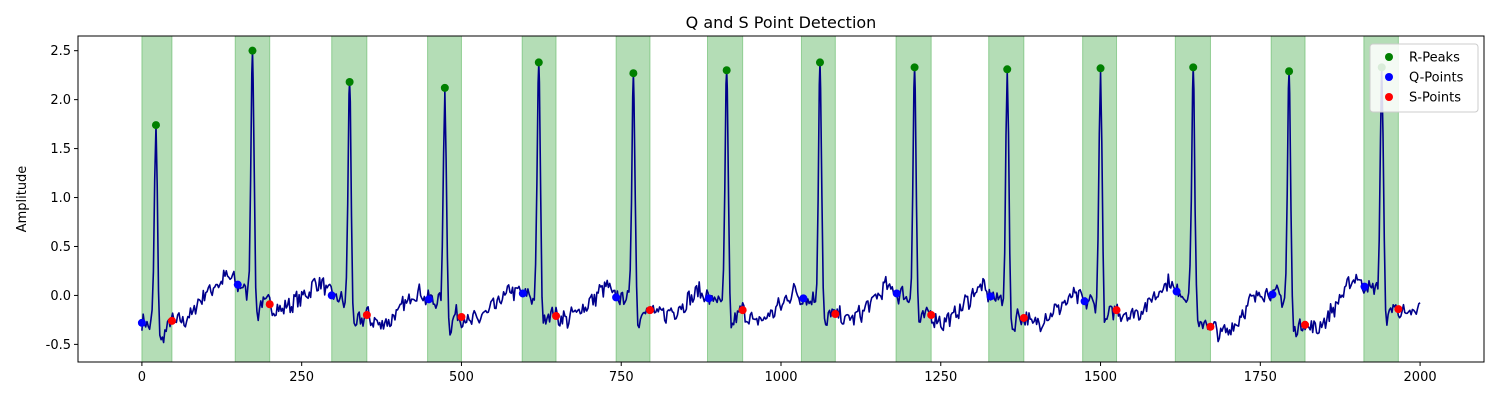  Describe the element at coordinates (22, 199) in the screenshot. I see `y-axis-label: Amplitude` at that location.